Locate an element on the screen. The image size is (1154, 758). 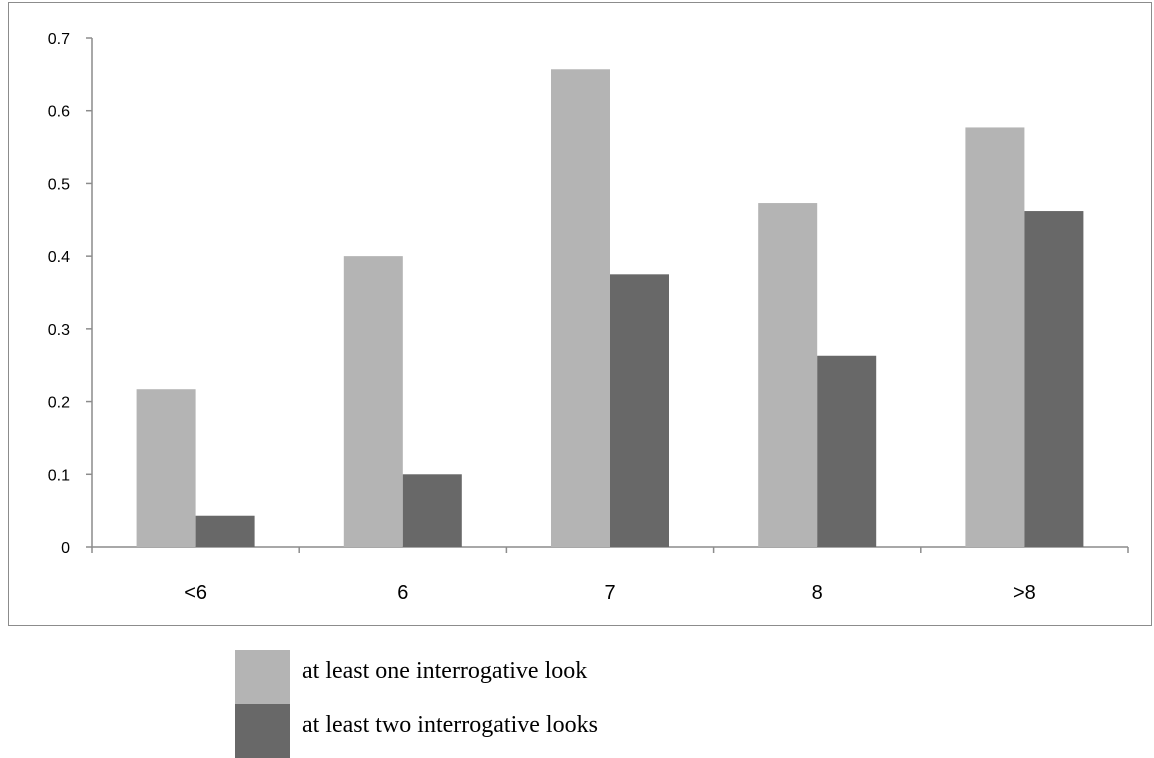
x-tick-label: >8 is located at coordinates (1024, 593).